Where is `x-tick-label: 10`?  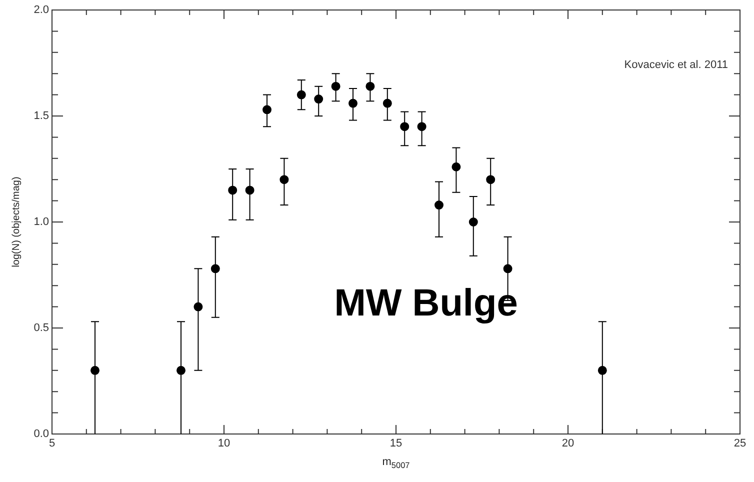 x-tick-label: 10 is located at coordinates (224, 444).